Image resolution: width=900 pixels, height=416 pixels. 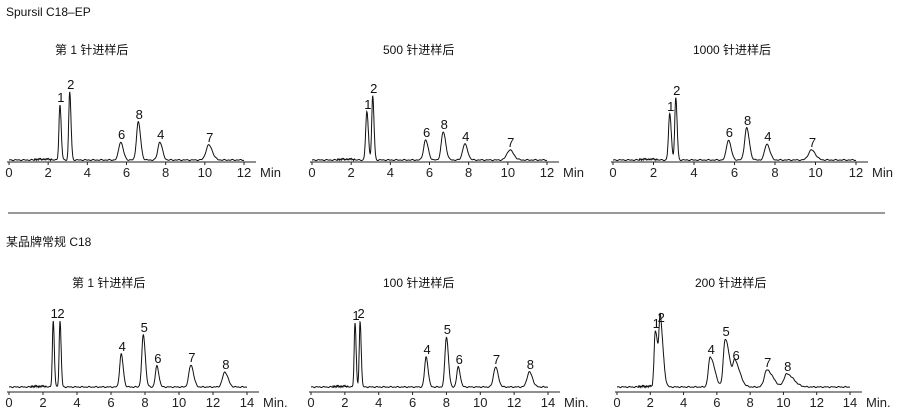 What do you see at coordinates (48, 12) in the screenshot?
I see `section-label-spursil: Spursil C18–EP` at bounding box center [48, 12].